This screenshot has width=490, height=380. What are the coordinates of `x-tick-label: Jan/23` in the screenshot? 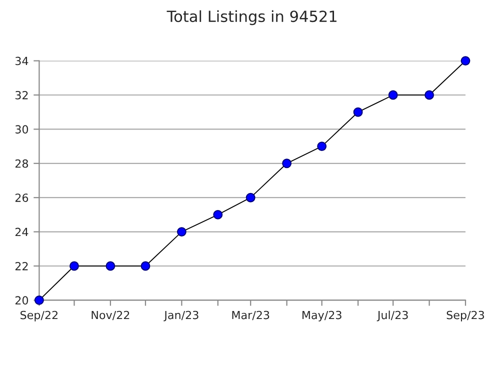 It's located at (181, 316).